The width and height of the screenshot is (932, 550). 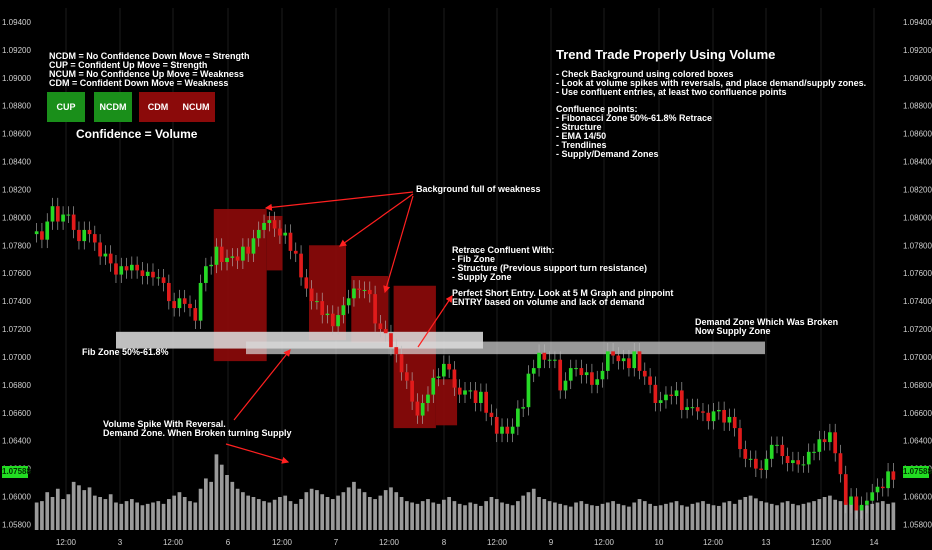 I want to click on confluence-item-1: - Fibonacci Zone 50%-61.8% Retrace, so click(x=634, y=118).